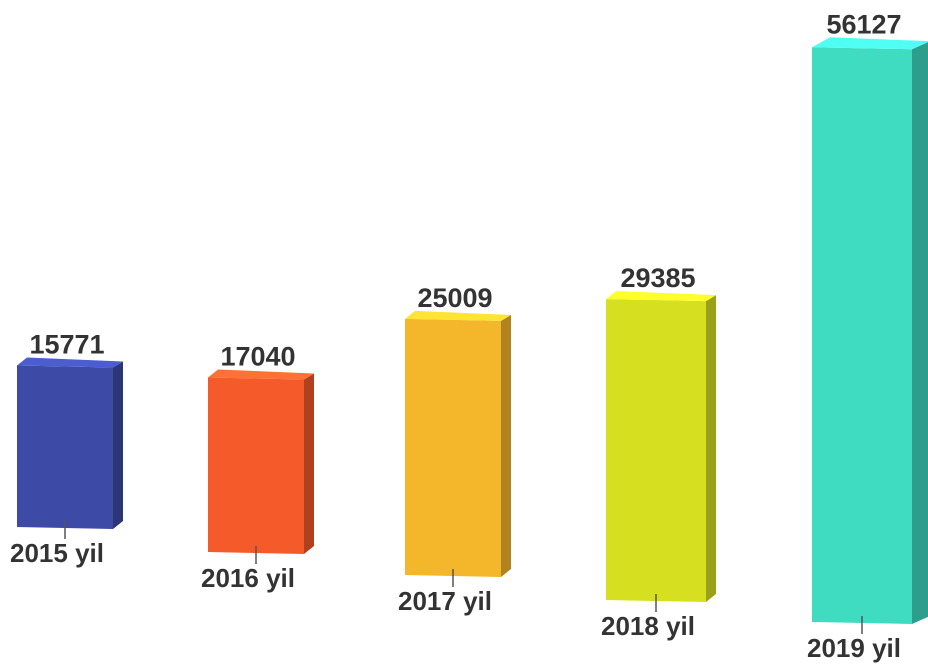  Describe the element at coordinates (445, 601) in the screenshot. I see `category-label-3: 2017 yil` at that location.